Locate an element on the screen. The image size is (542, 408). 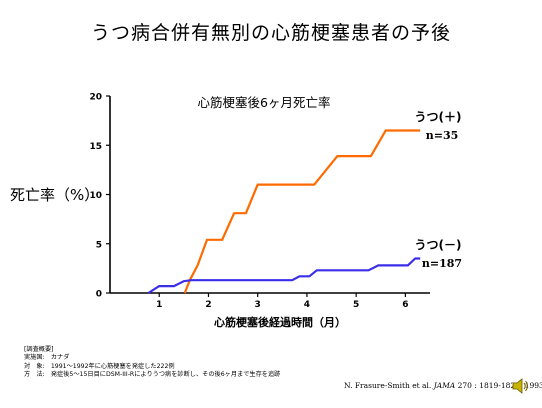
series-name-label: うつ(＋) is located at coordinates (438, 117).